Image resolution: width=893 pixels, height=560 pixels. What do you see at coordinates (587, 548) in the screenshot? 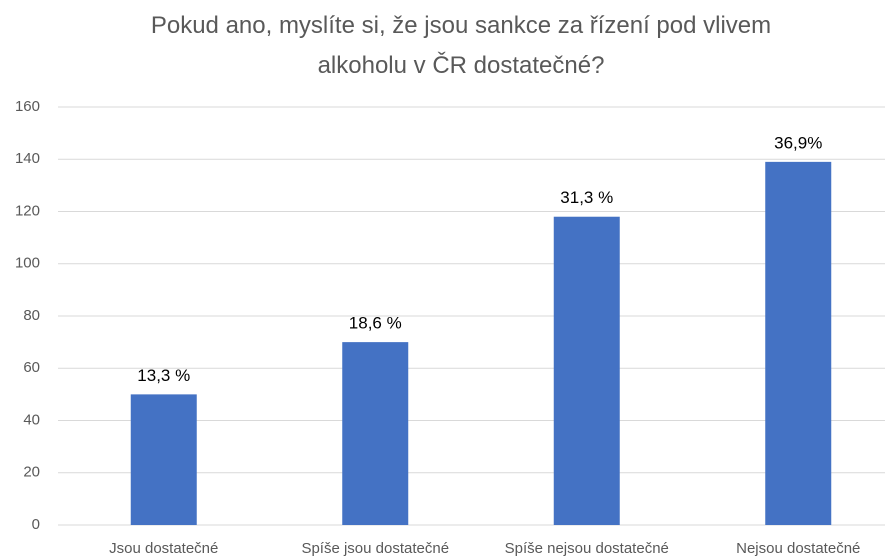
I see `x-tick-label: Spíše nejsou dostatečné` at bounding box center [587, 548].